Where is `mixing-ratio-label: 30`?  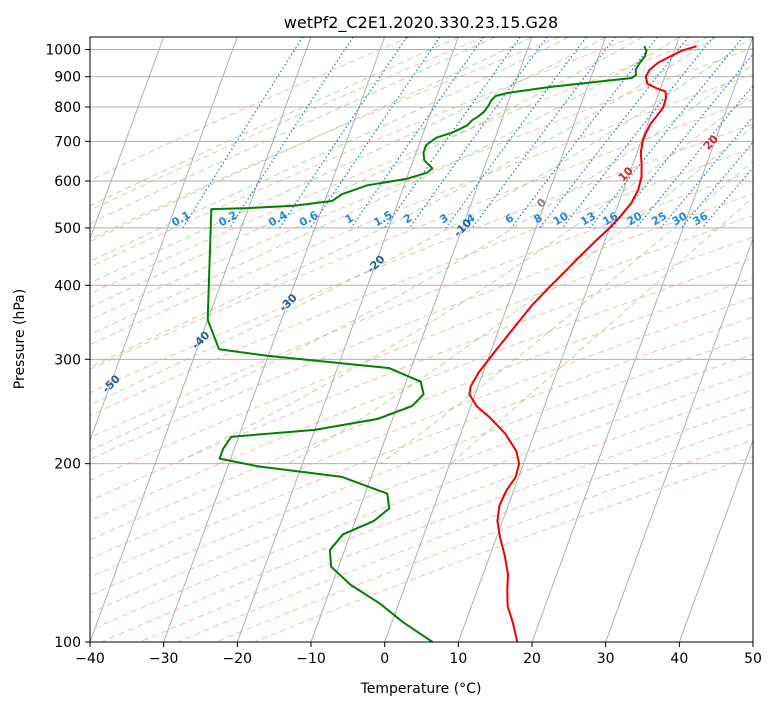
mixing-ratio-label: 30 is located at coordinates (680, 218).